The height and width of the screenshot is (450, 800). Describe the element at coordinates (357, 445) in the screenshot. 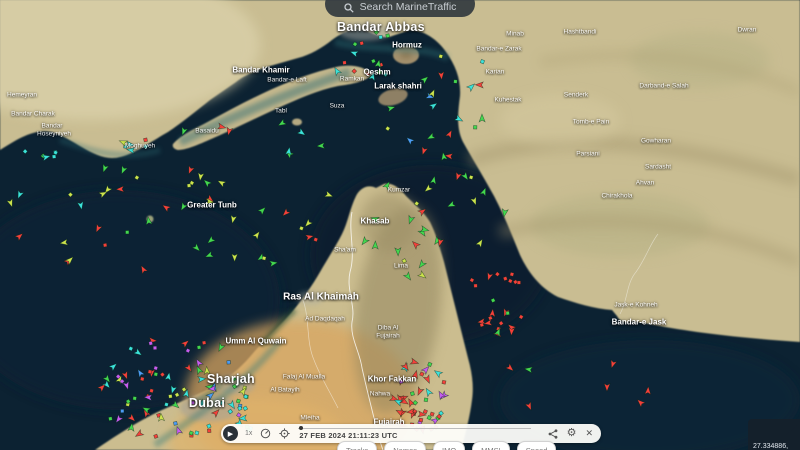

I see `toggle-tracks: Tracks` at that location.